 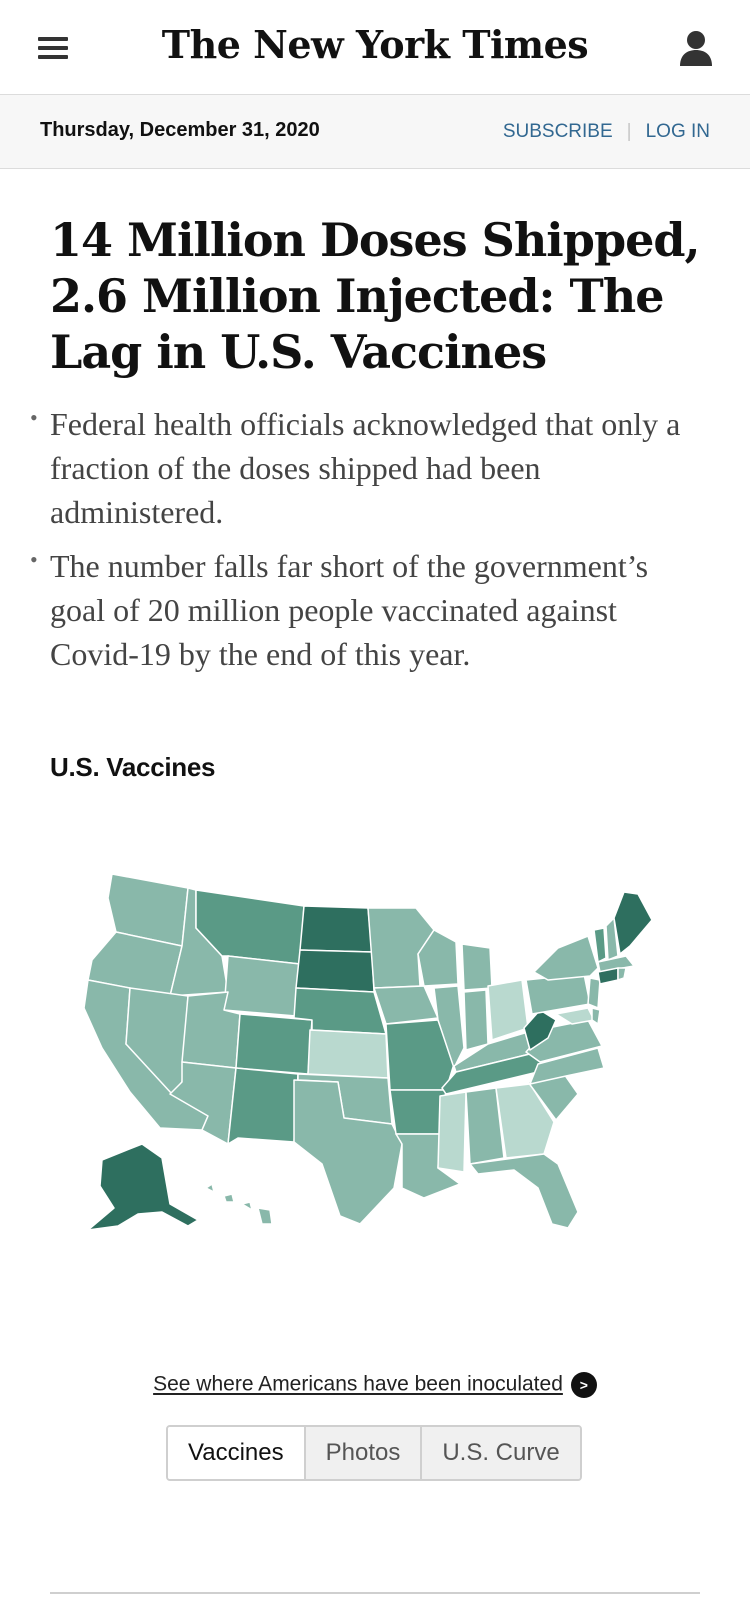 What do you see at coordinates (54, 48) in the screenshot?
I see `hamburger-menu-icon` at bounding box center [54, 48].